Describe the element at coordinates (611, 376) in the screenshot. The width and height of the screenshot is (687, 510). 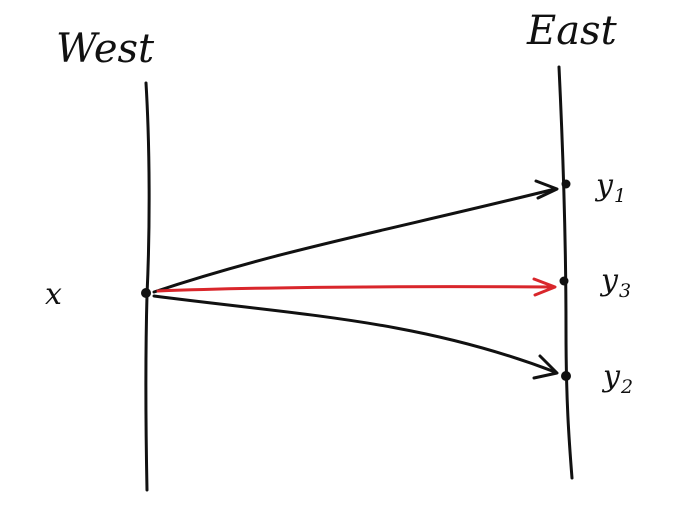
I see `node-label-y2-base: y` at that location.